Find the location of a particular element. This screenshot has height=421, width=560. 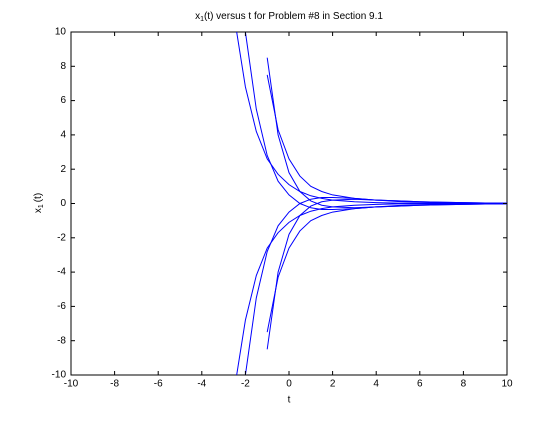

title-sub: 1 is located at coordinates (202, 19).